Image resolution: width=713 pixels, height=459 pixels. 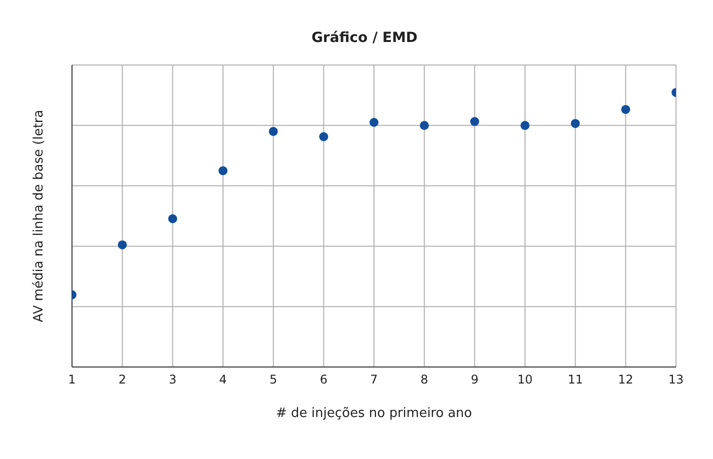 What do you see at coordinates (223, 379) in the screenshot?
I see `x-tick-label: 4` at bounding box center [223, 379].